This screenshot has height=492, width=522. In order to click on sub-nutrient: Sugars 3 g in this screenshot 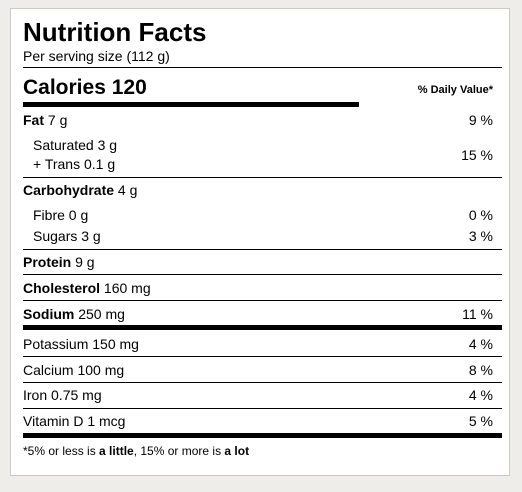, I will do `click(67, 236)`.